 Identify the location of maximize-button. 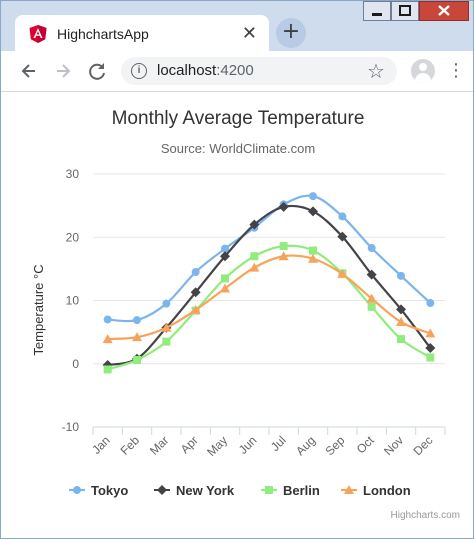
(405, 11).